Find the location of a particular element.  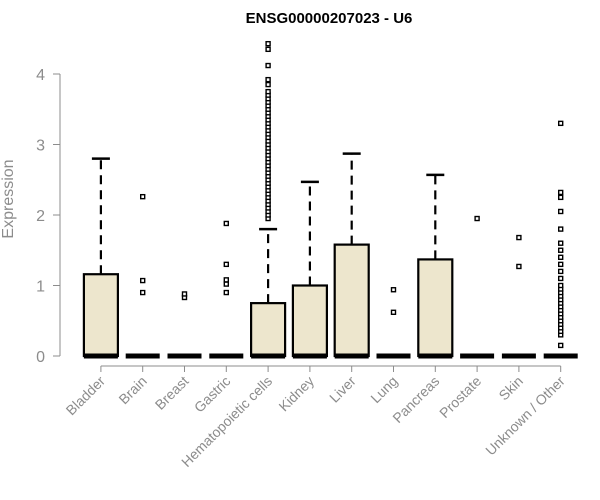

box-gastric is located at coordinates (226, 289).